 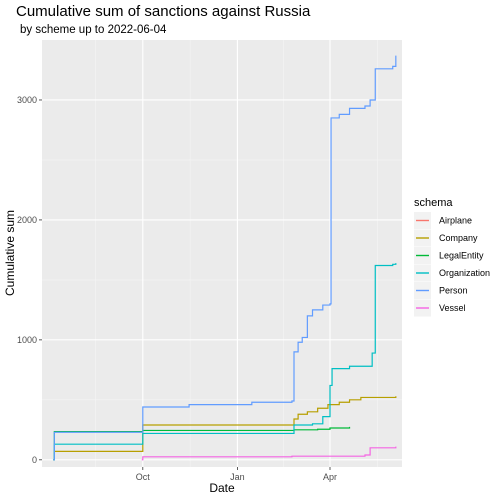 What do you see at coordinates (461, 256) in the screenshot?
I see `legend-label: LegalEntity` at bounding box center [461, 256].